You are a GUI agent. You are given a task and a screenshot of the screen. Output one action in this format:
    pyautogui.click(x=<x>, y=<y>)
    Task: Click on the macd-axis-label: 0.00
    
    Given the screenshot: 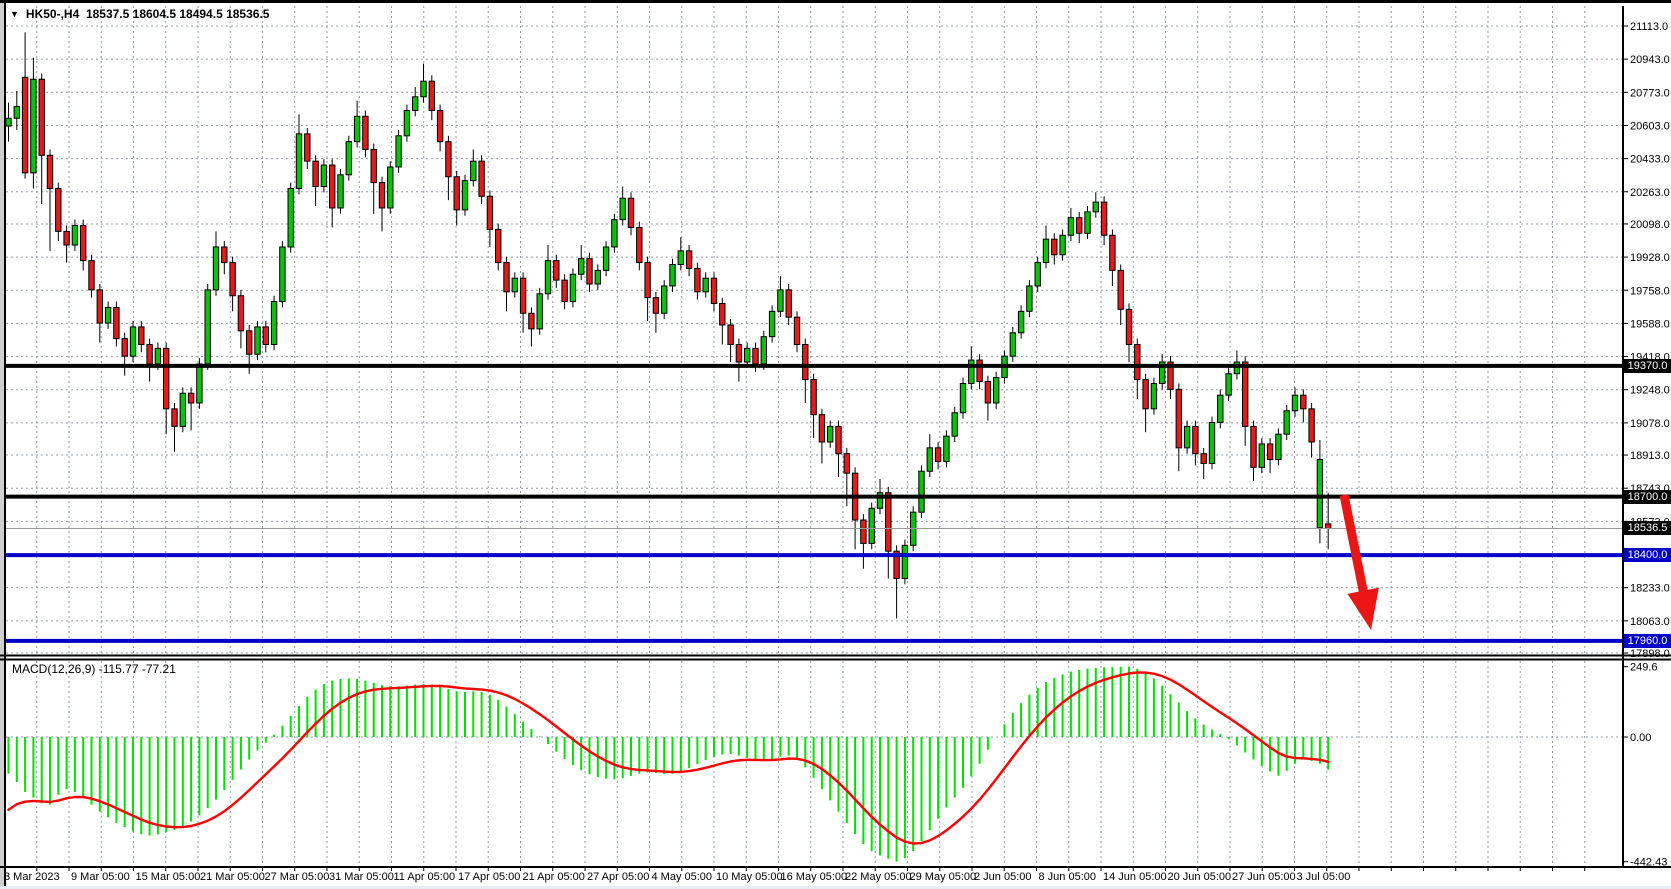 What is the action you would take?
    pyautogui.click(x=1640, y=738)
    